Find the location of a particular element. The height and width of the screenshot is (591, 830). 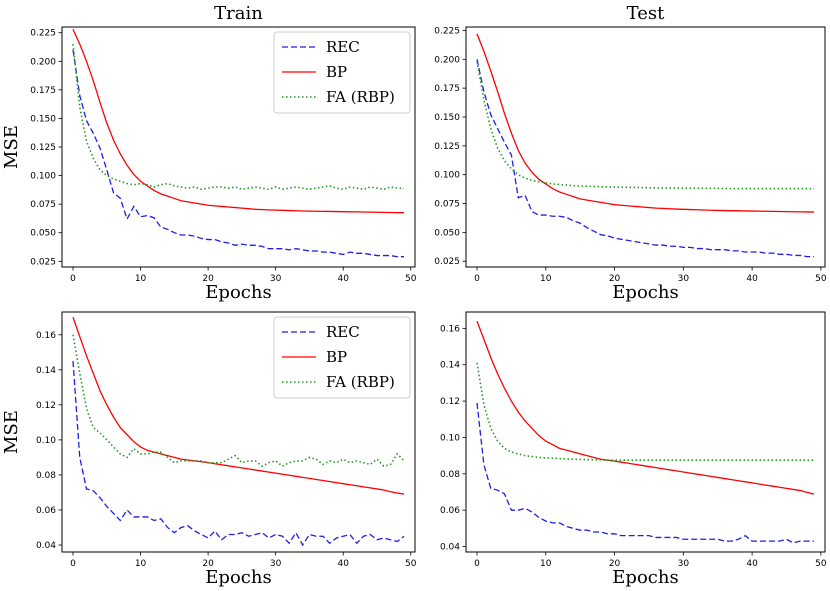

chart-title: Test is located at coordinates (646, 13).